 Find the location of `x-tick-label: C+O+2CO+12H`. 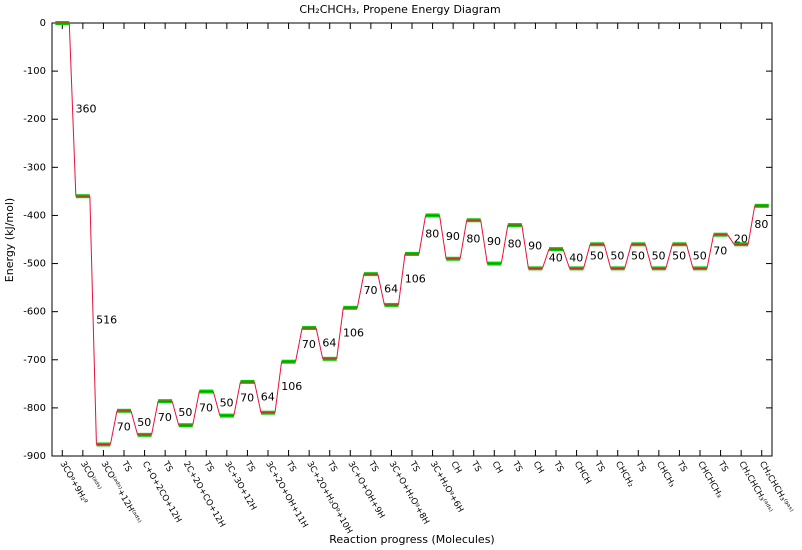

x-tick-label: C+O+2CO+12H is located at coordinates (161, 492).